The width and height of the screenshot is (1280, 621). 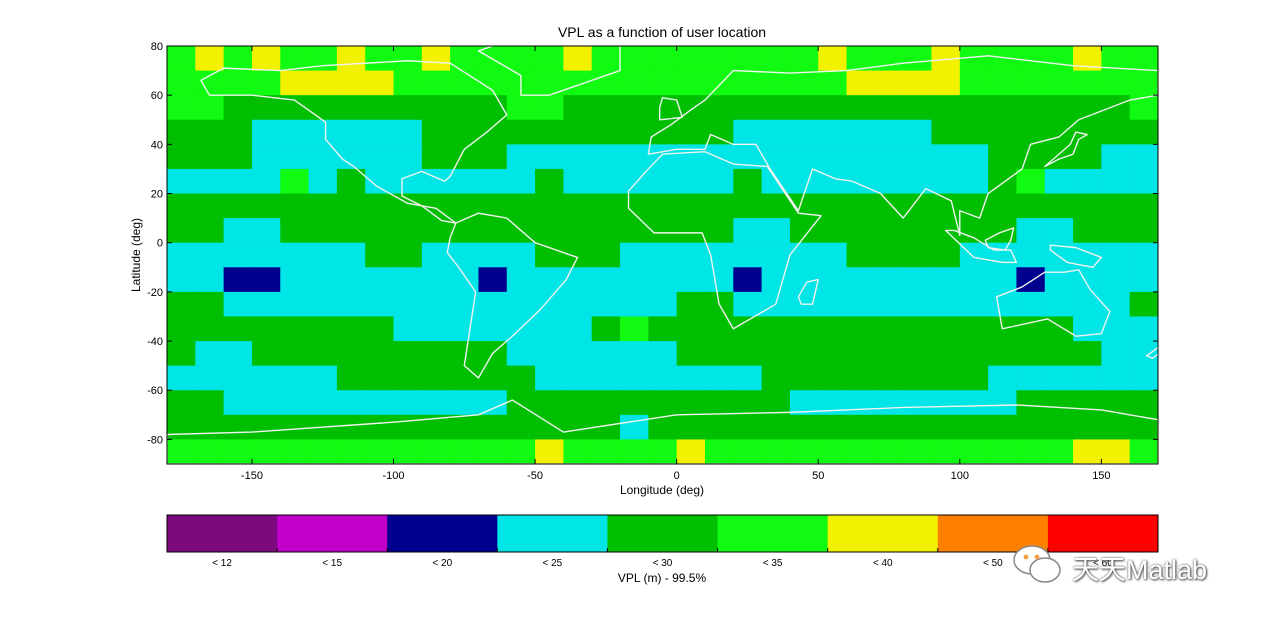 What do you see at coordinates (902, 146) in the screenshot?
I see `coastline-europe-asia` at bounding box center [902, 146].